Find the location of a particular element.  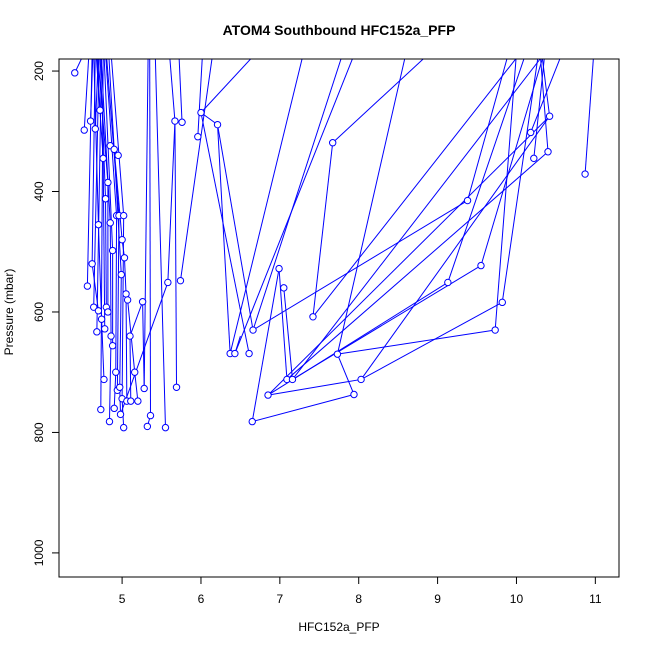

x-tick-label: 5 is located at coordinates (122, 599).